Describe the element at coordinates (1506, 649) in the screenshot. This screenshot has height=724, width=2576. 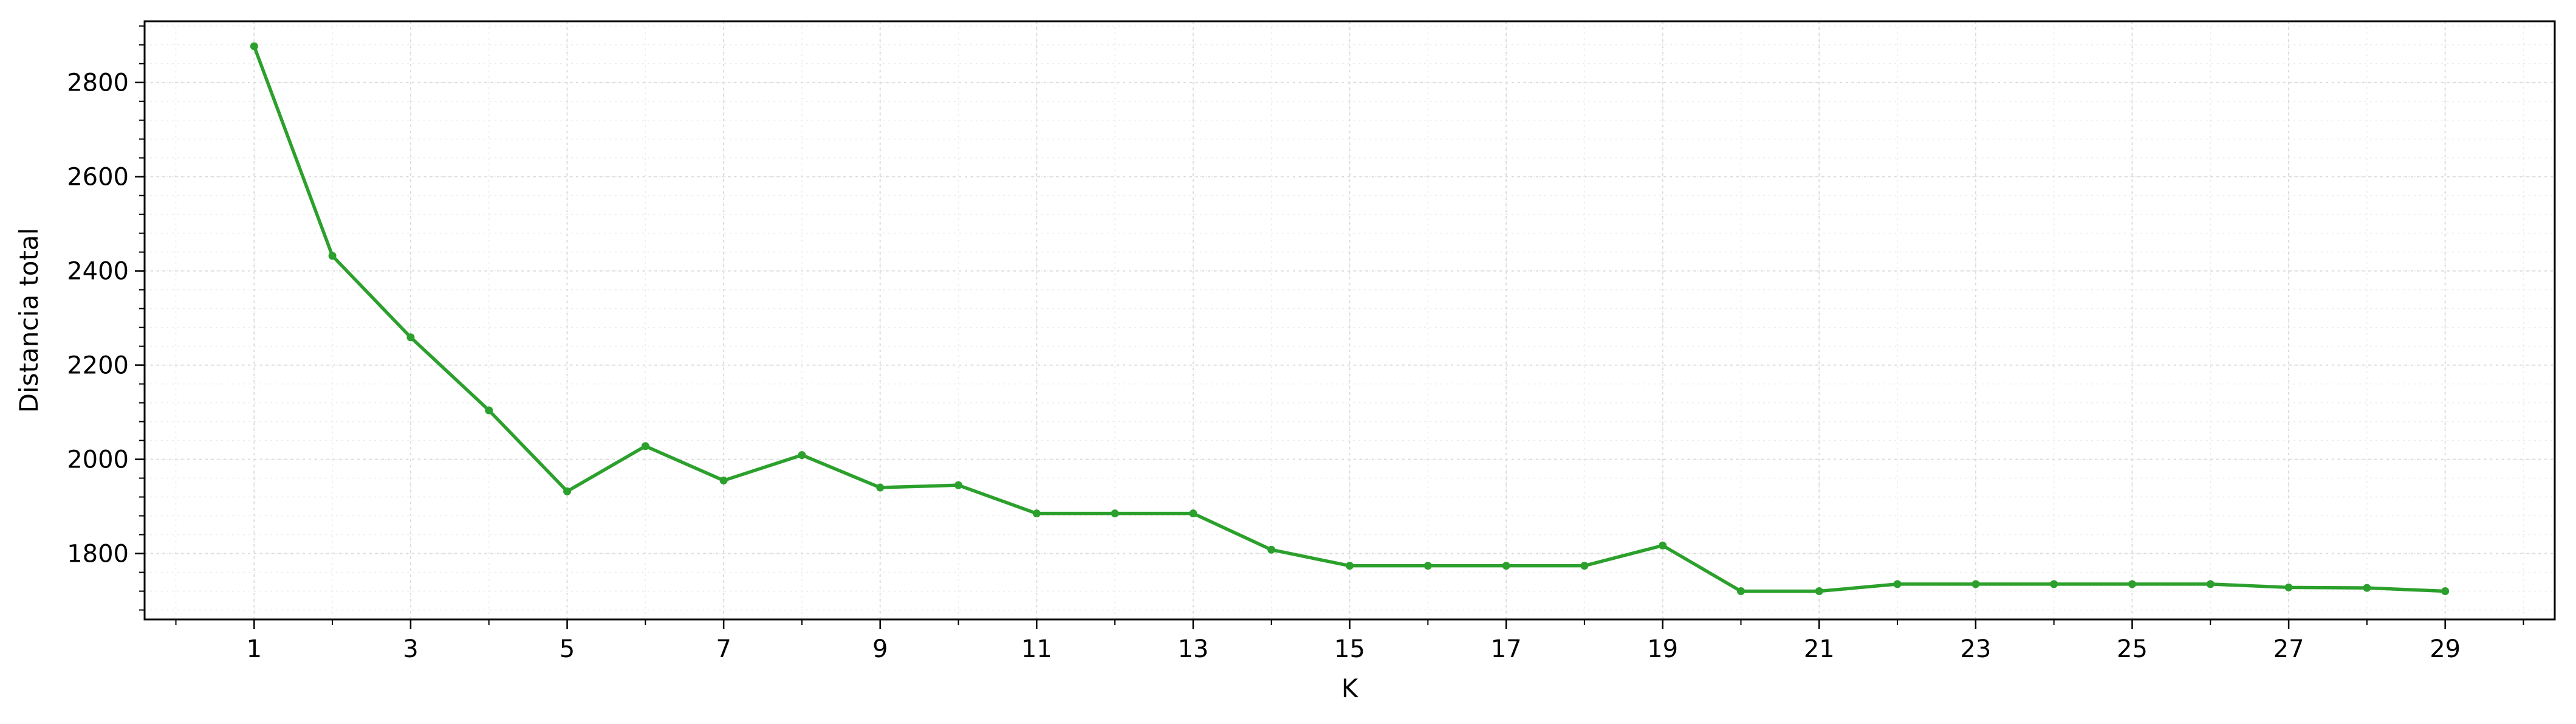
I see `x-tick-label: 17` at that location.